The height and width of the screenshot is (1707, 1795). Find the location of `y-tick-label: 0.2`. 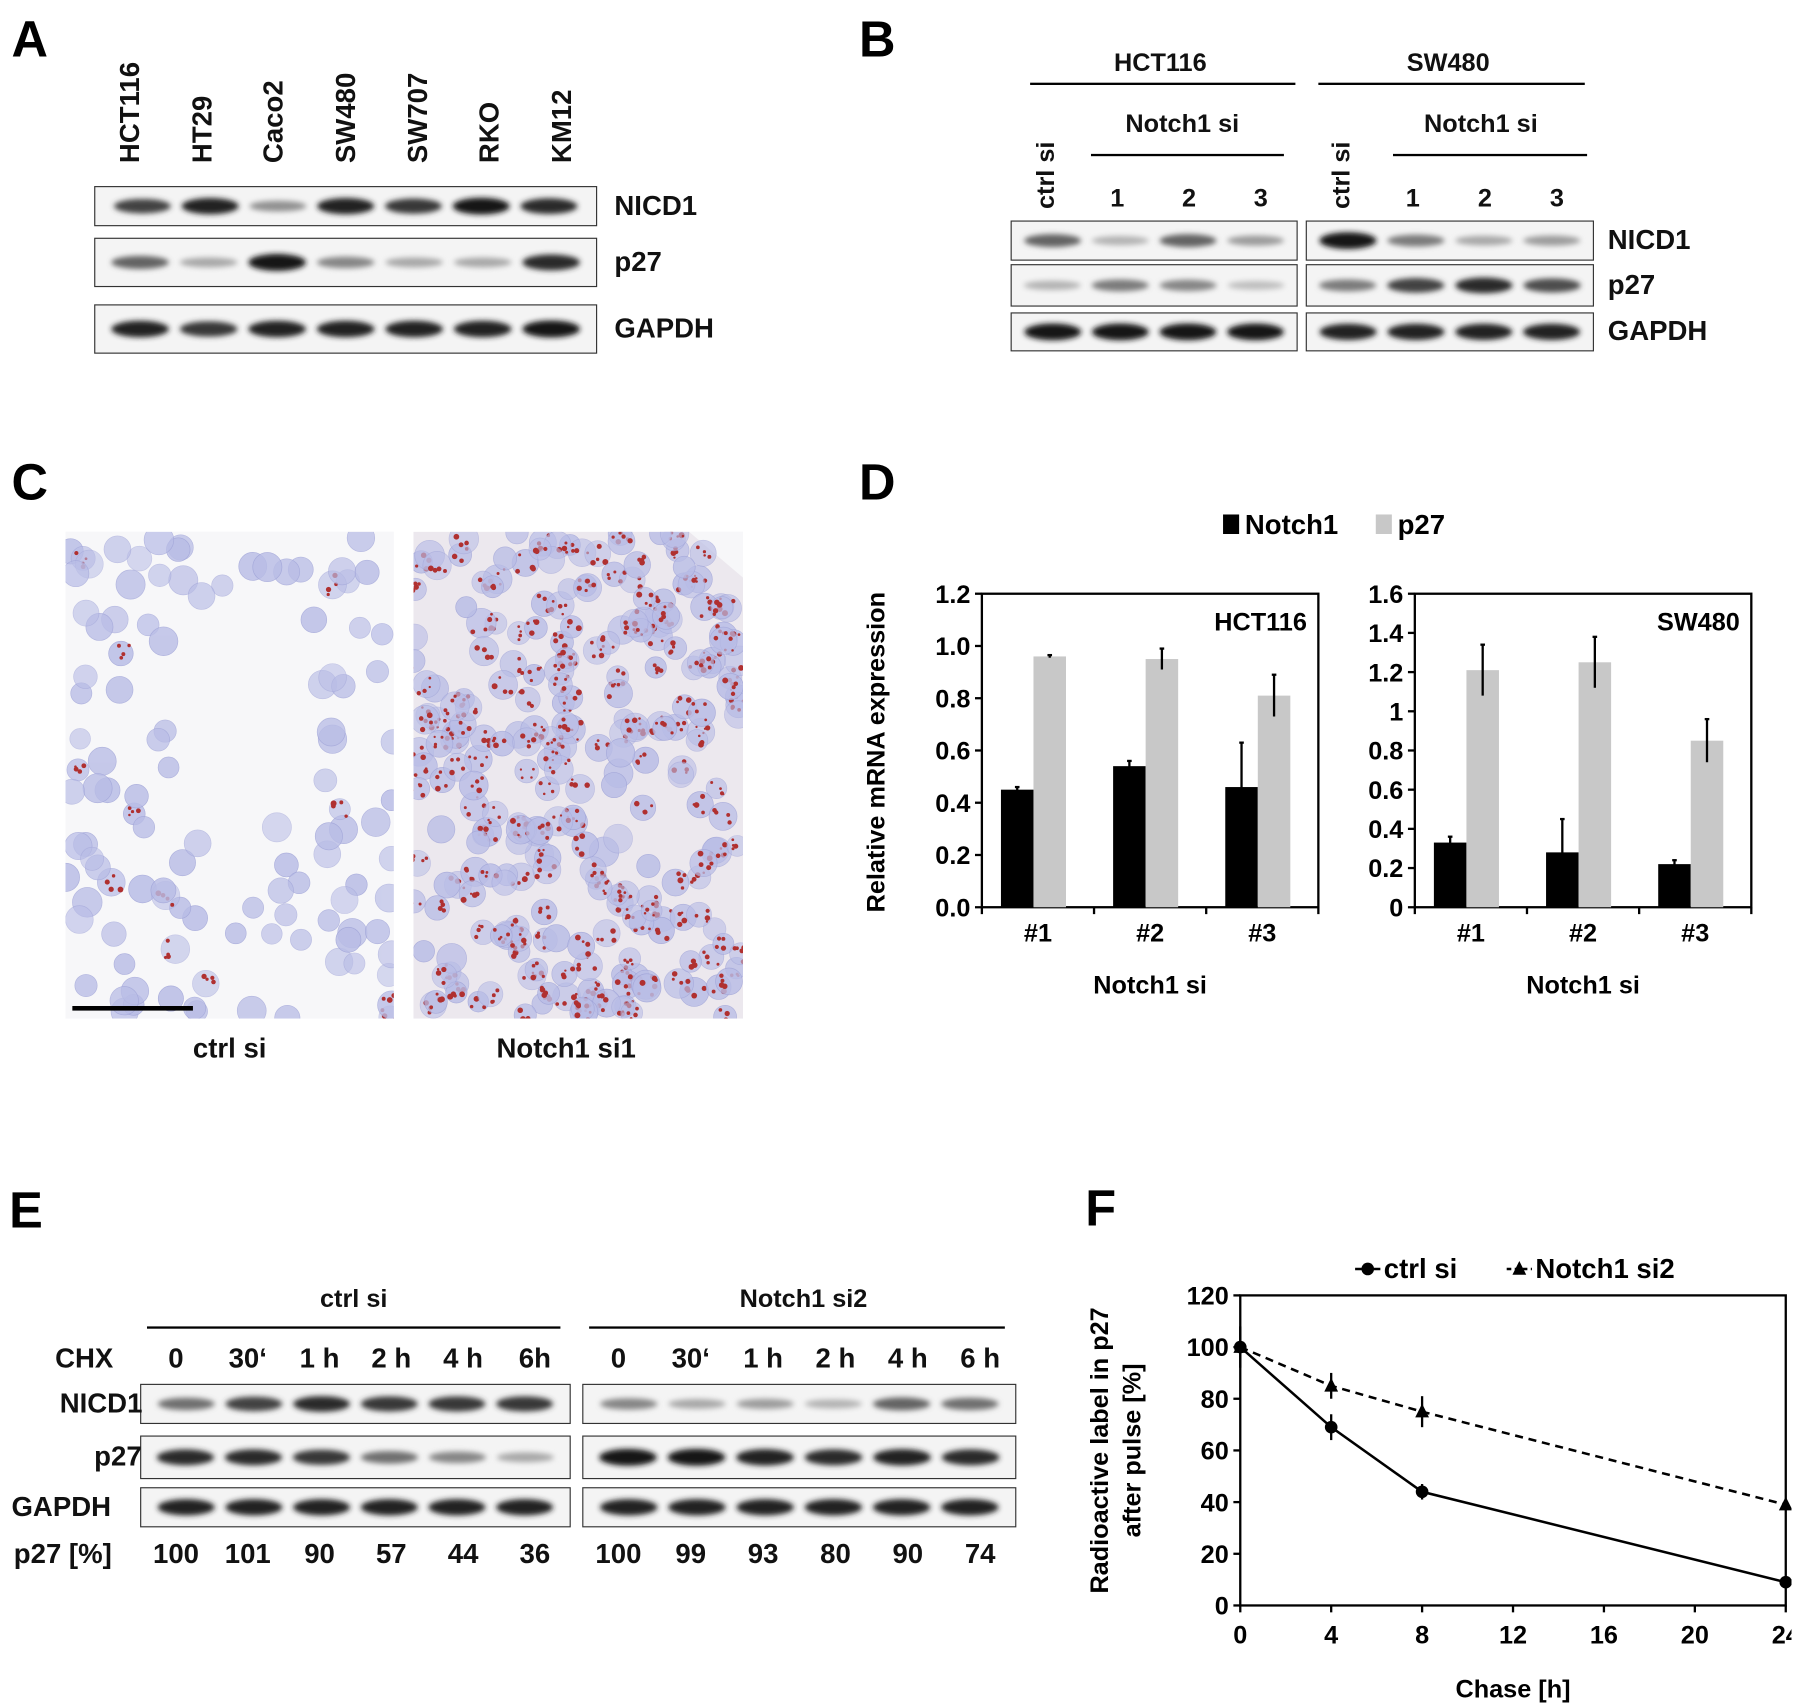

y-tick-label: 0.2 is located at coordinates (1385, 869).